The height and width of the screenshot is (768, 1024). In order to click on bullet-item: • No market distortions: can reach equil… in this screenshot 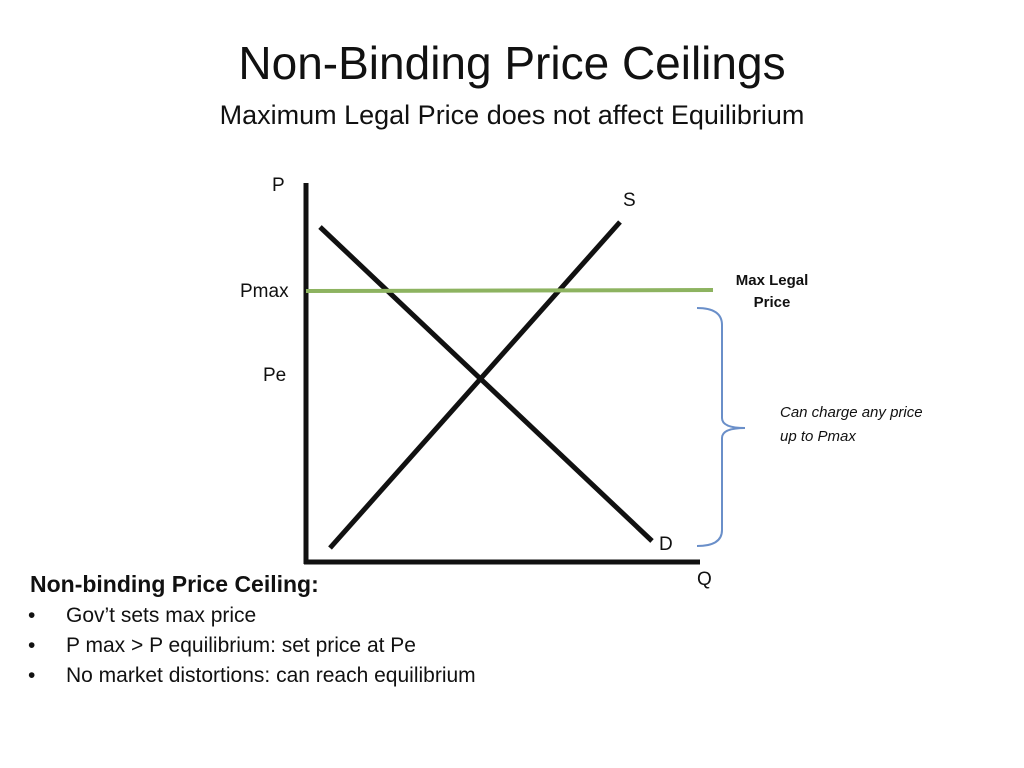, I will do `click(268, 675)`.